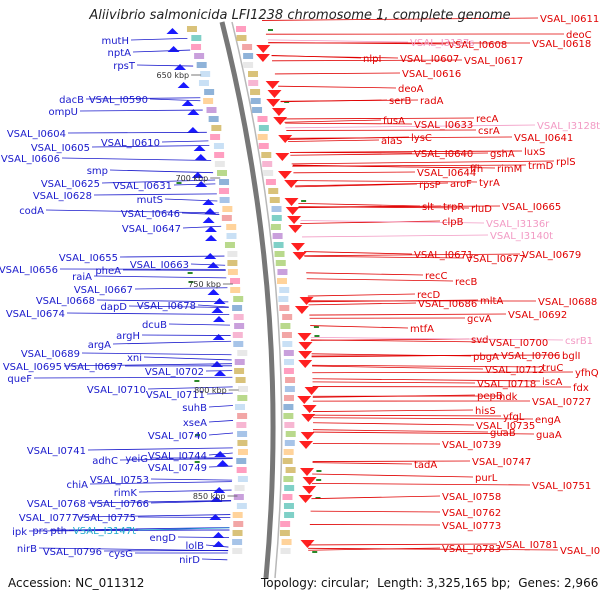 The image size is (600, 600). What do you see at coordinates (443, 255) in the screenshot?
I see `gene-label: VSAL_I0671` at bounding box center [443, 255].